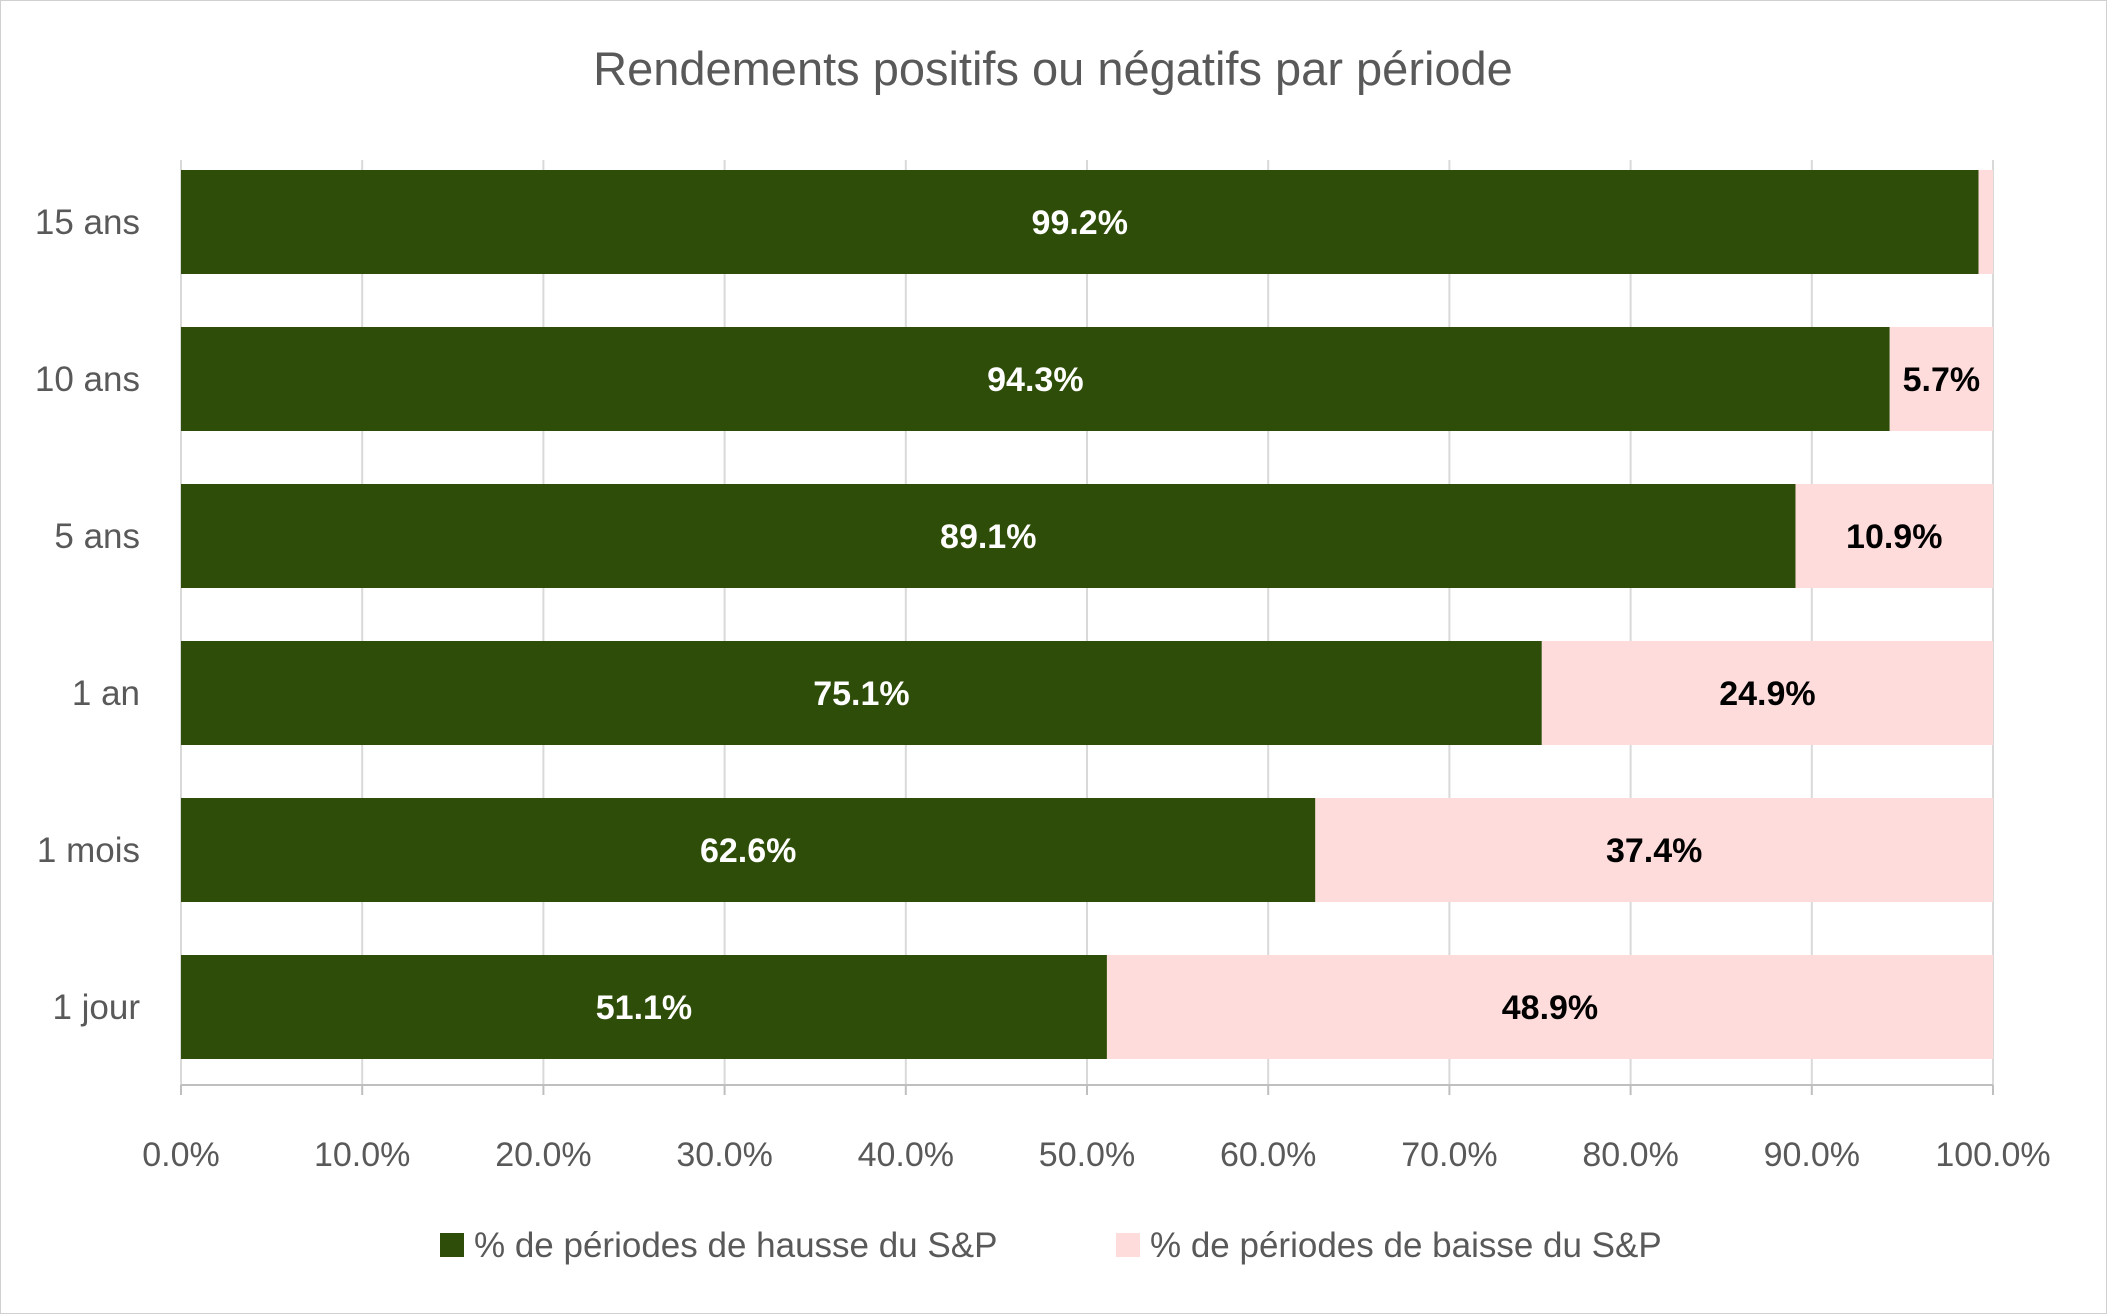 This screenshot has width=2107, height=1314. What do you see at coordinates (181, 1155) in the screenshot?
I see `x-tick-label: 0.0%` at bounding box center [181, 1155].